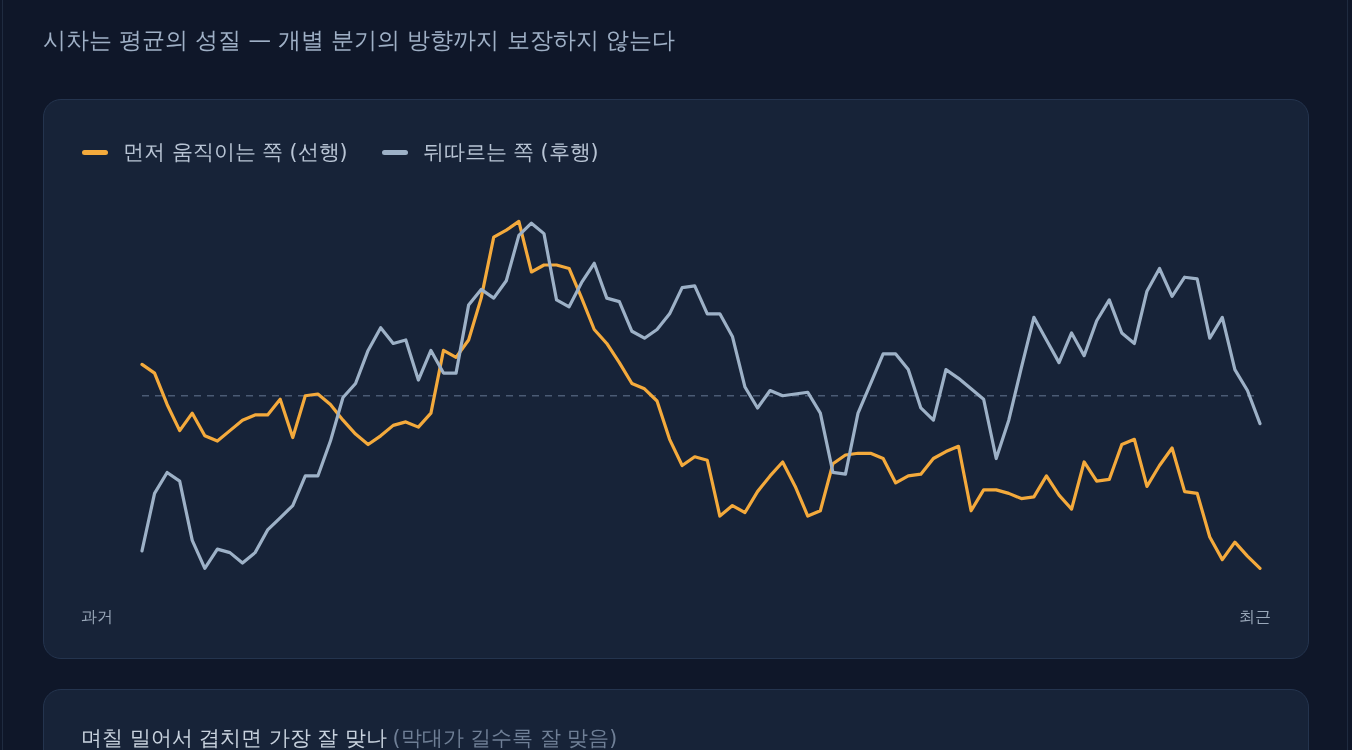  What do you see at coordinates (97, 616) in the screenshot?
I see `text: 과거` at bounding box center [97, 616].